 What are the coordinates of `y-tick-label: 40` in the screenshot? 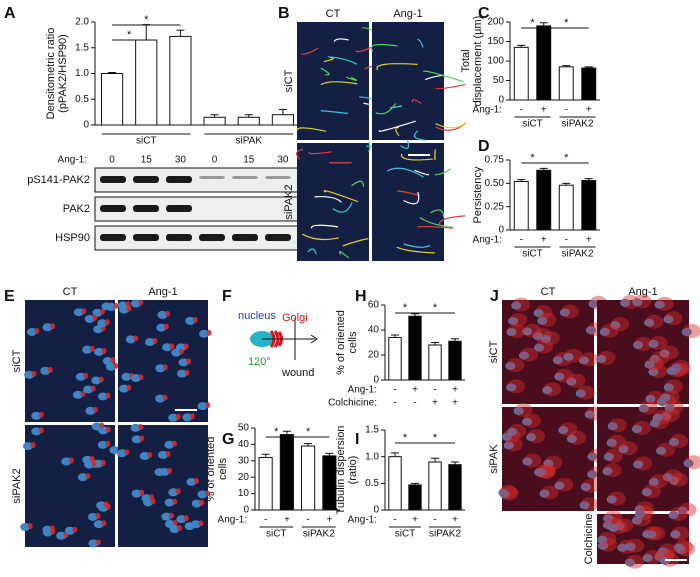 It's located at (244, 444).